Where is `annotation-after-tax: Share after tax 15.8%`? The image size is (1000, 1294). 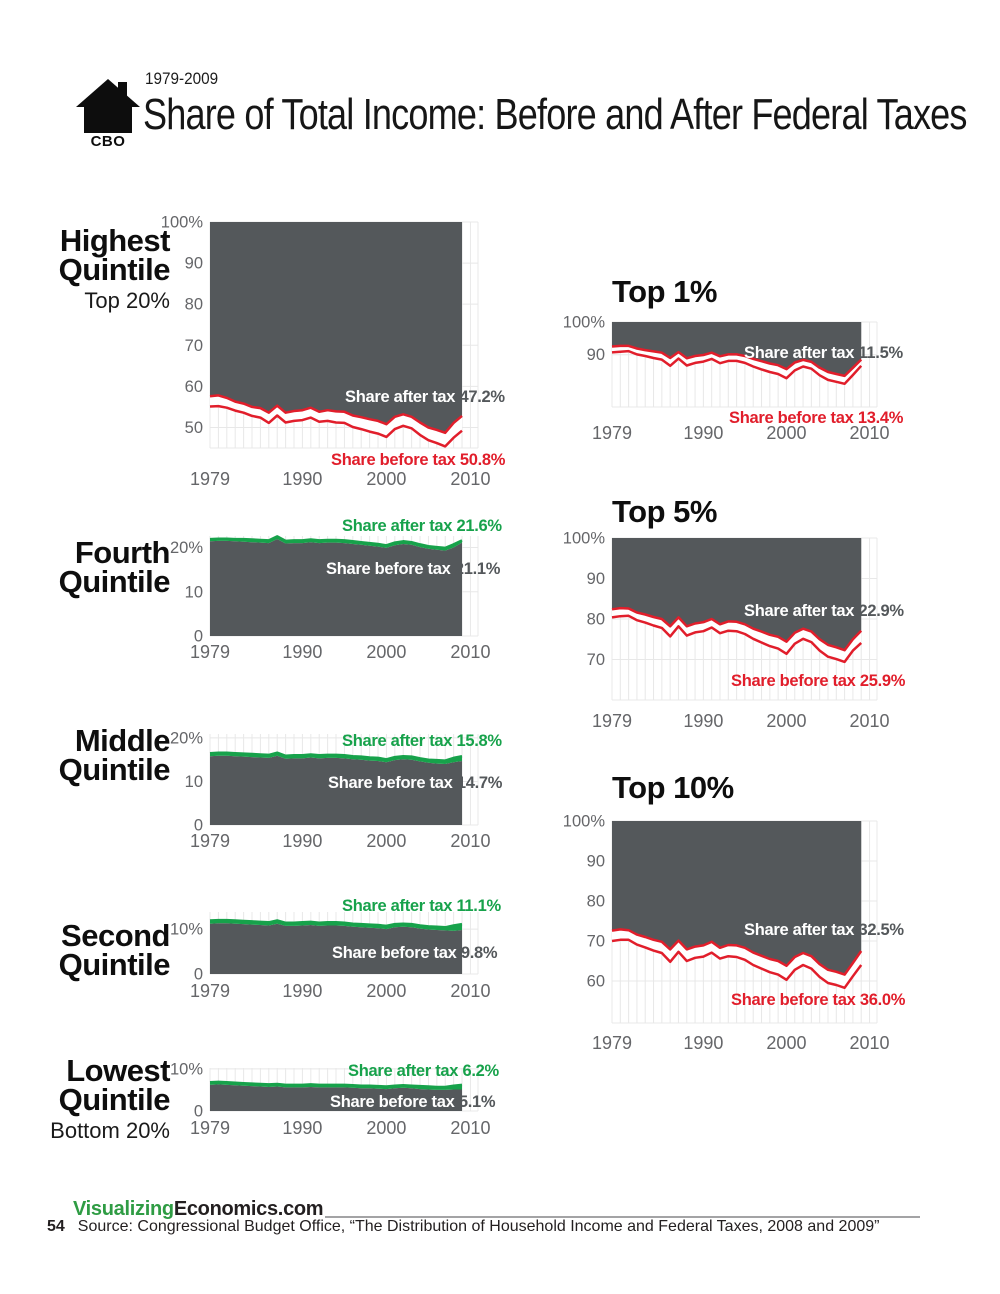 annotation-after-tax: Share after tax 15.8% is located at coordinates (422, 741).